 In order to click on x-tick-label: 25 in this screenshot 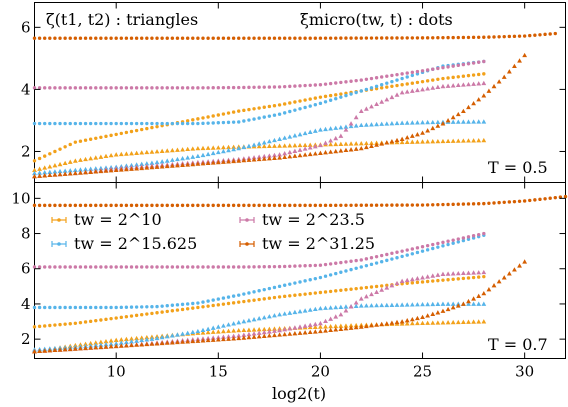, I will do `click(422, 372)`.